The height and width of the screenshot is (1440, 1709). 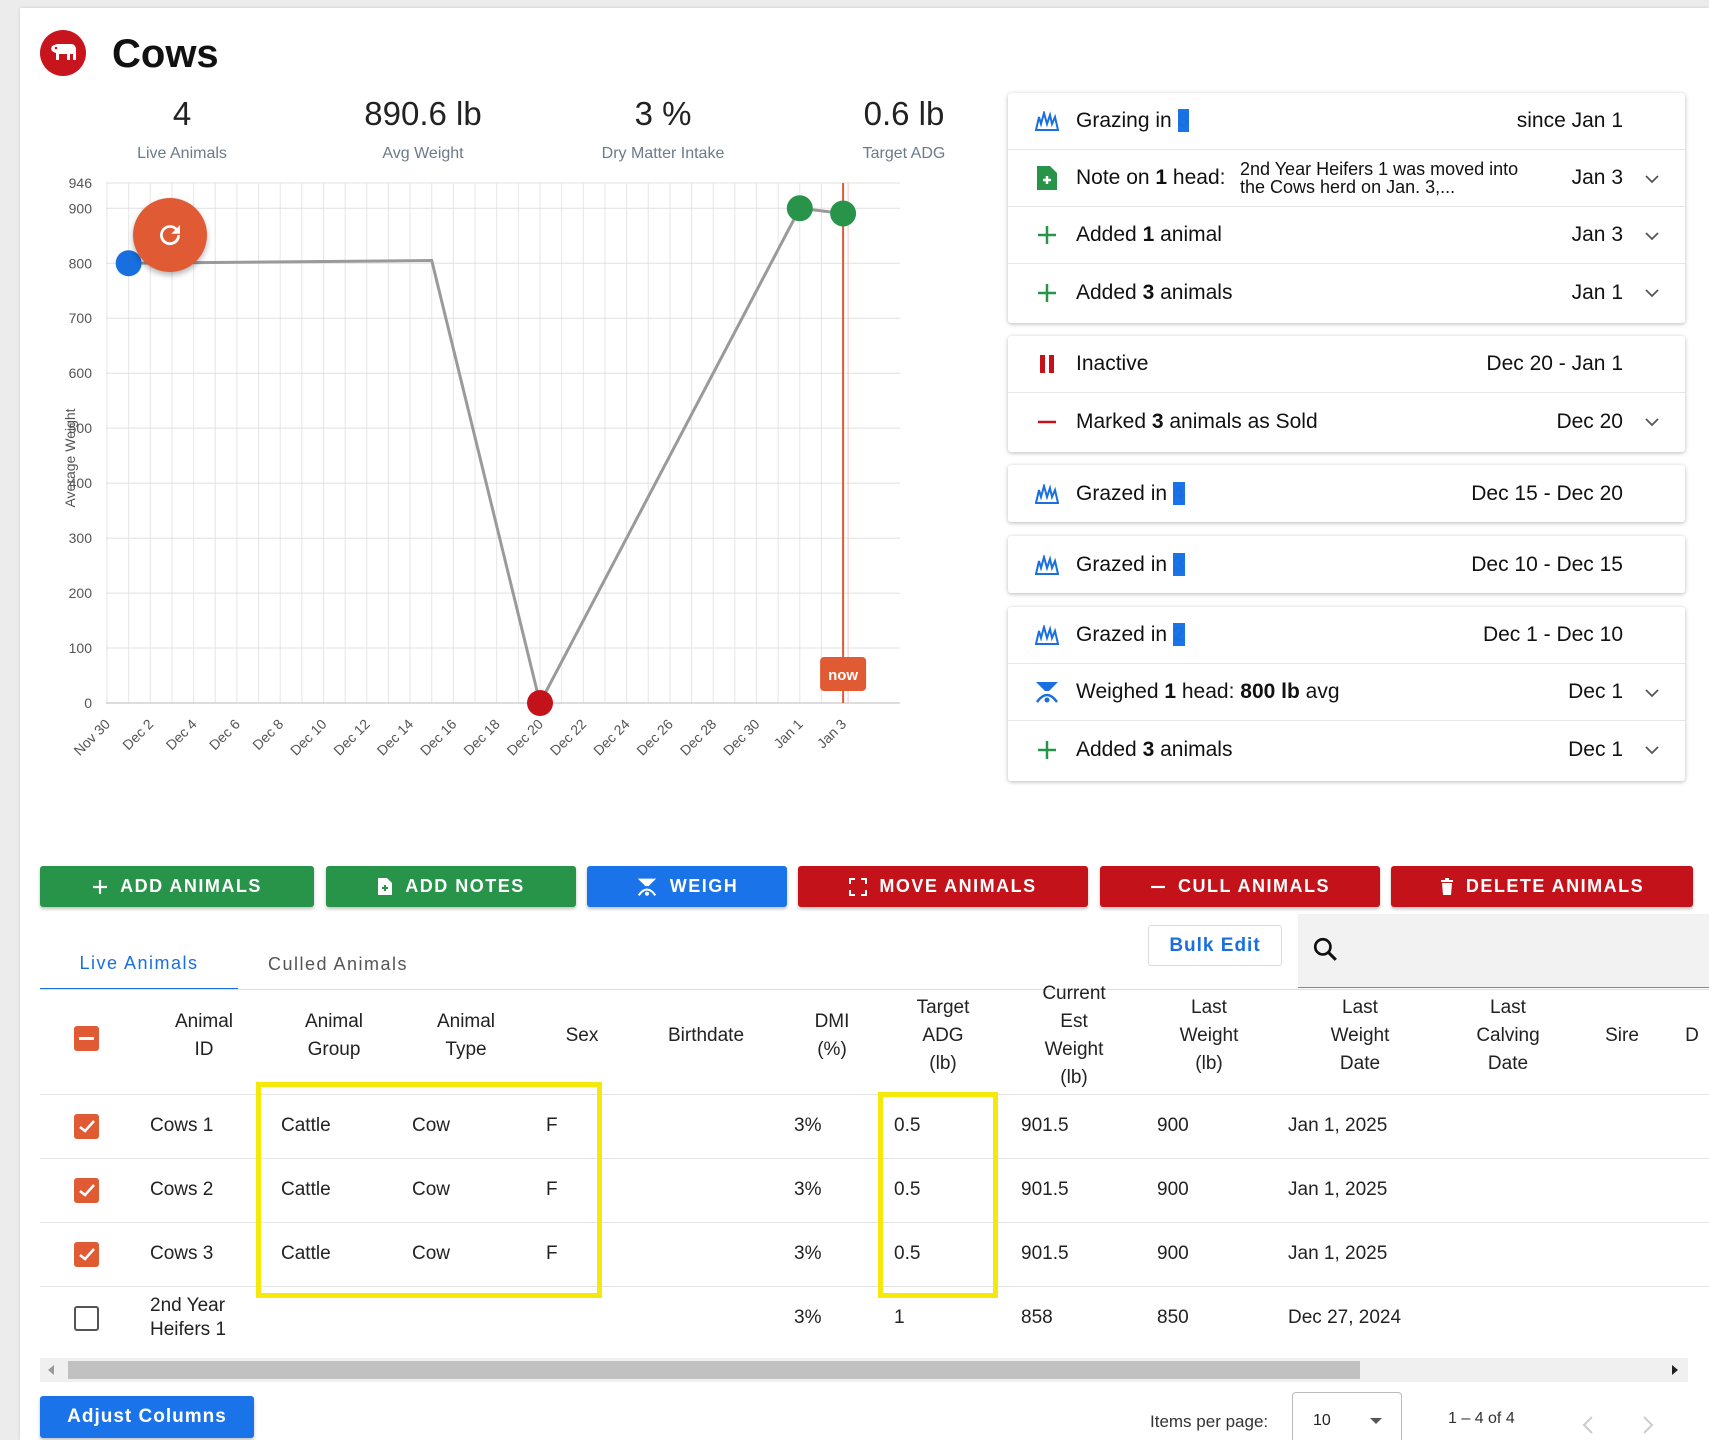 I want to click on y-tick-label: 200, so click(x=81, y=593).